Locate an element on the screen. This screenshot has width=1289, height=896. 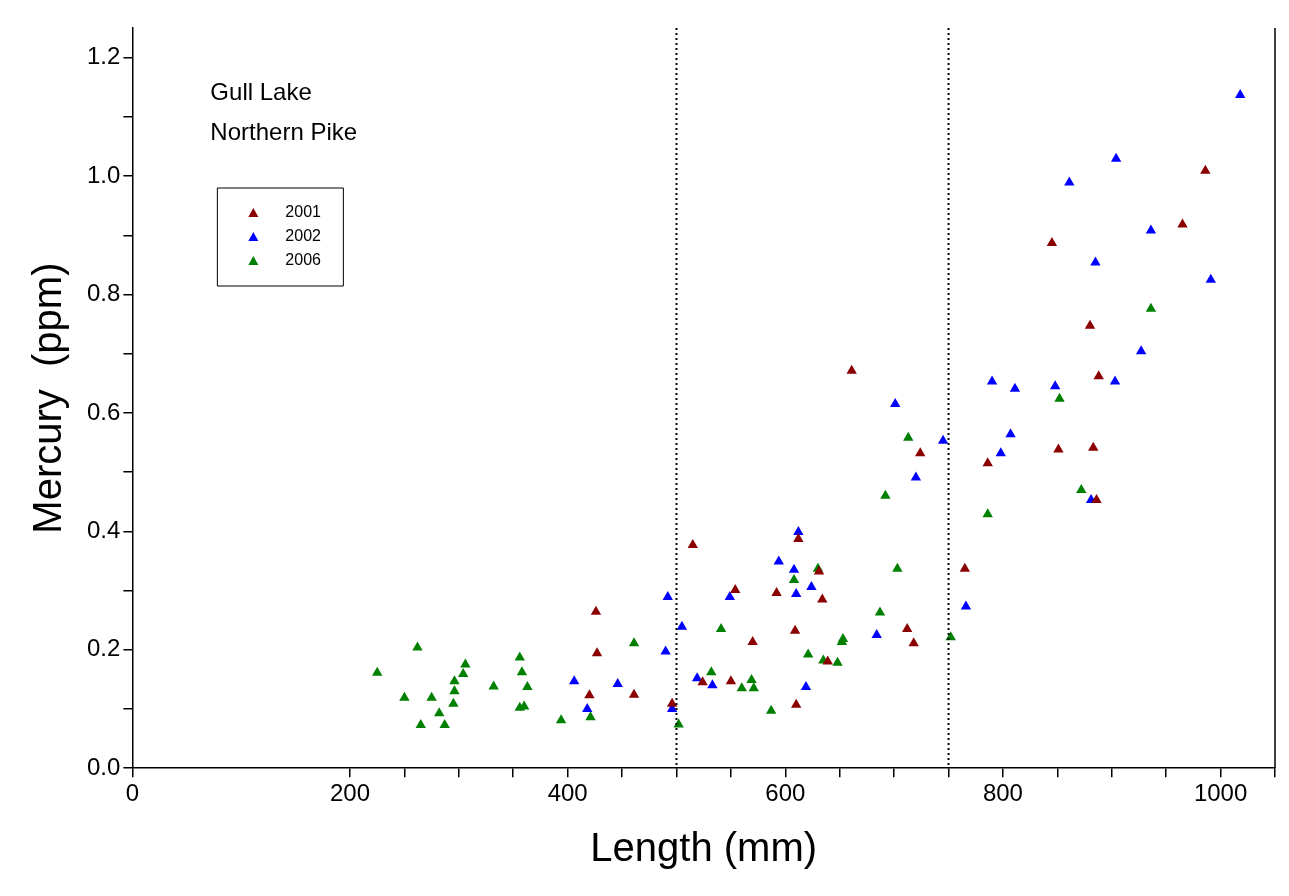
x-tick-label: 1000 is located at coordinates (1220, 793).